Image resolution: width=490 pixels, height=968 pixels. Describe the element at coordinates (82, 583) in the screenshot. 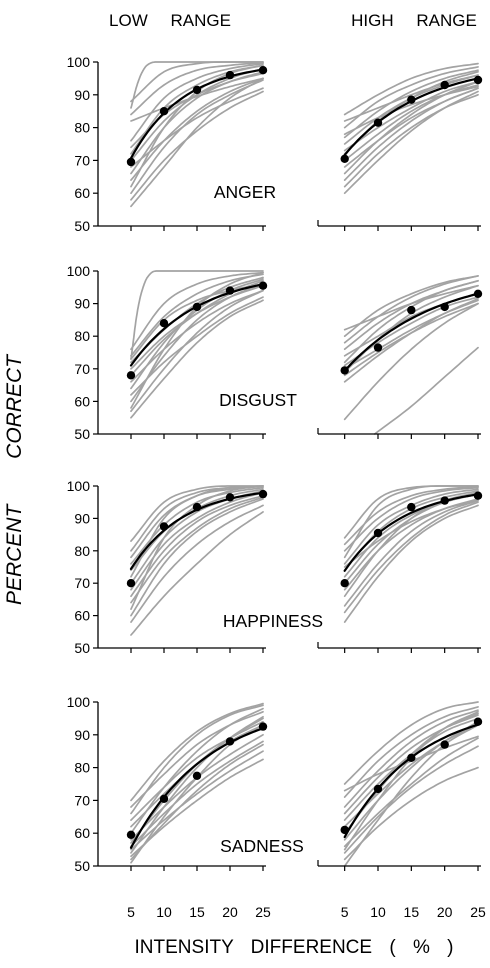

I see `y-tick-label: 70` at that location.